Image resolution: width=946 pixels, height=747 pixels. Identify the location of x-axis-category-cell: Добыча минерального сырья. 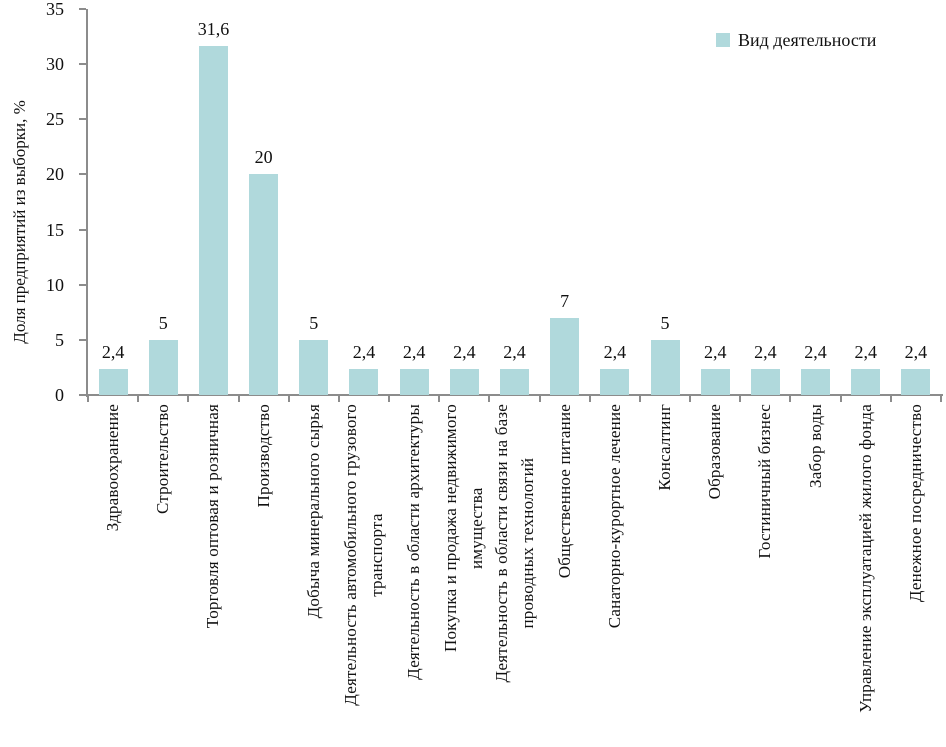
(314, 575).